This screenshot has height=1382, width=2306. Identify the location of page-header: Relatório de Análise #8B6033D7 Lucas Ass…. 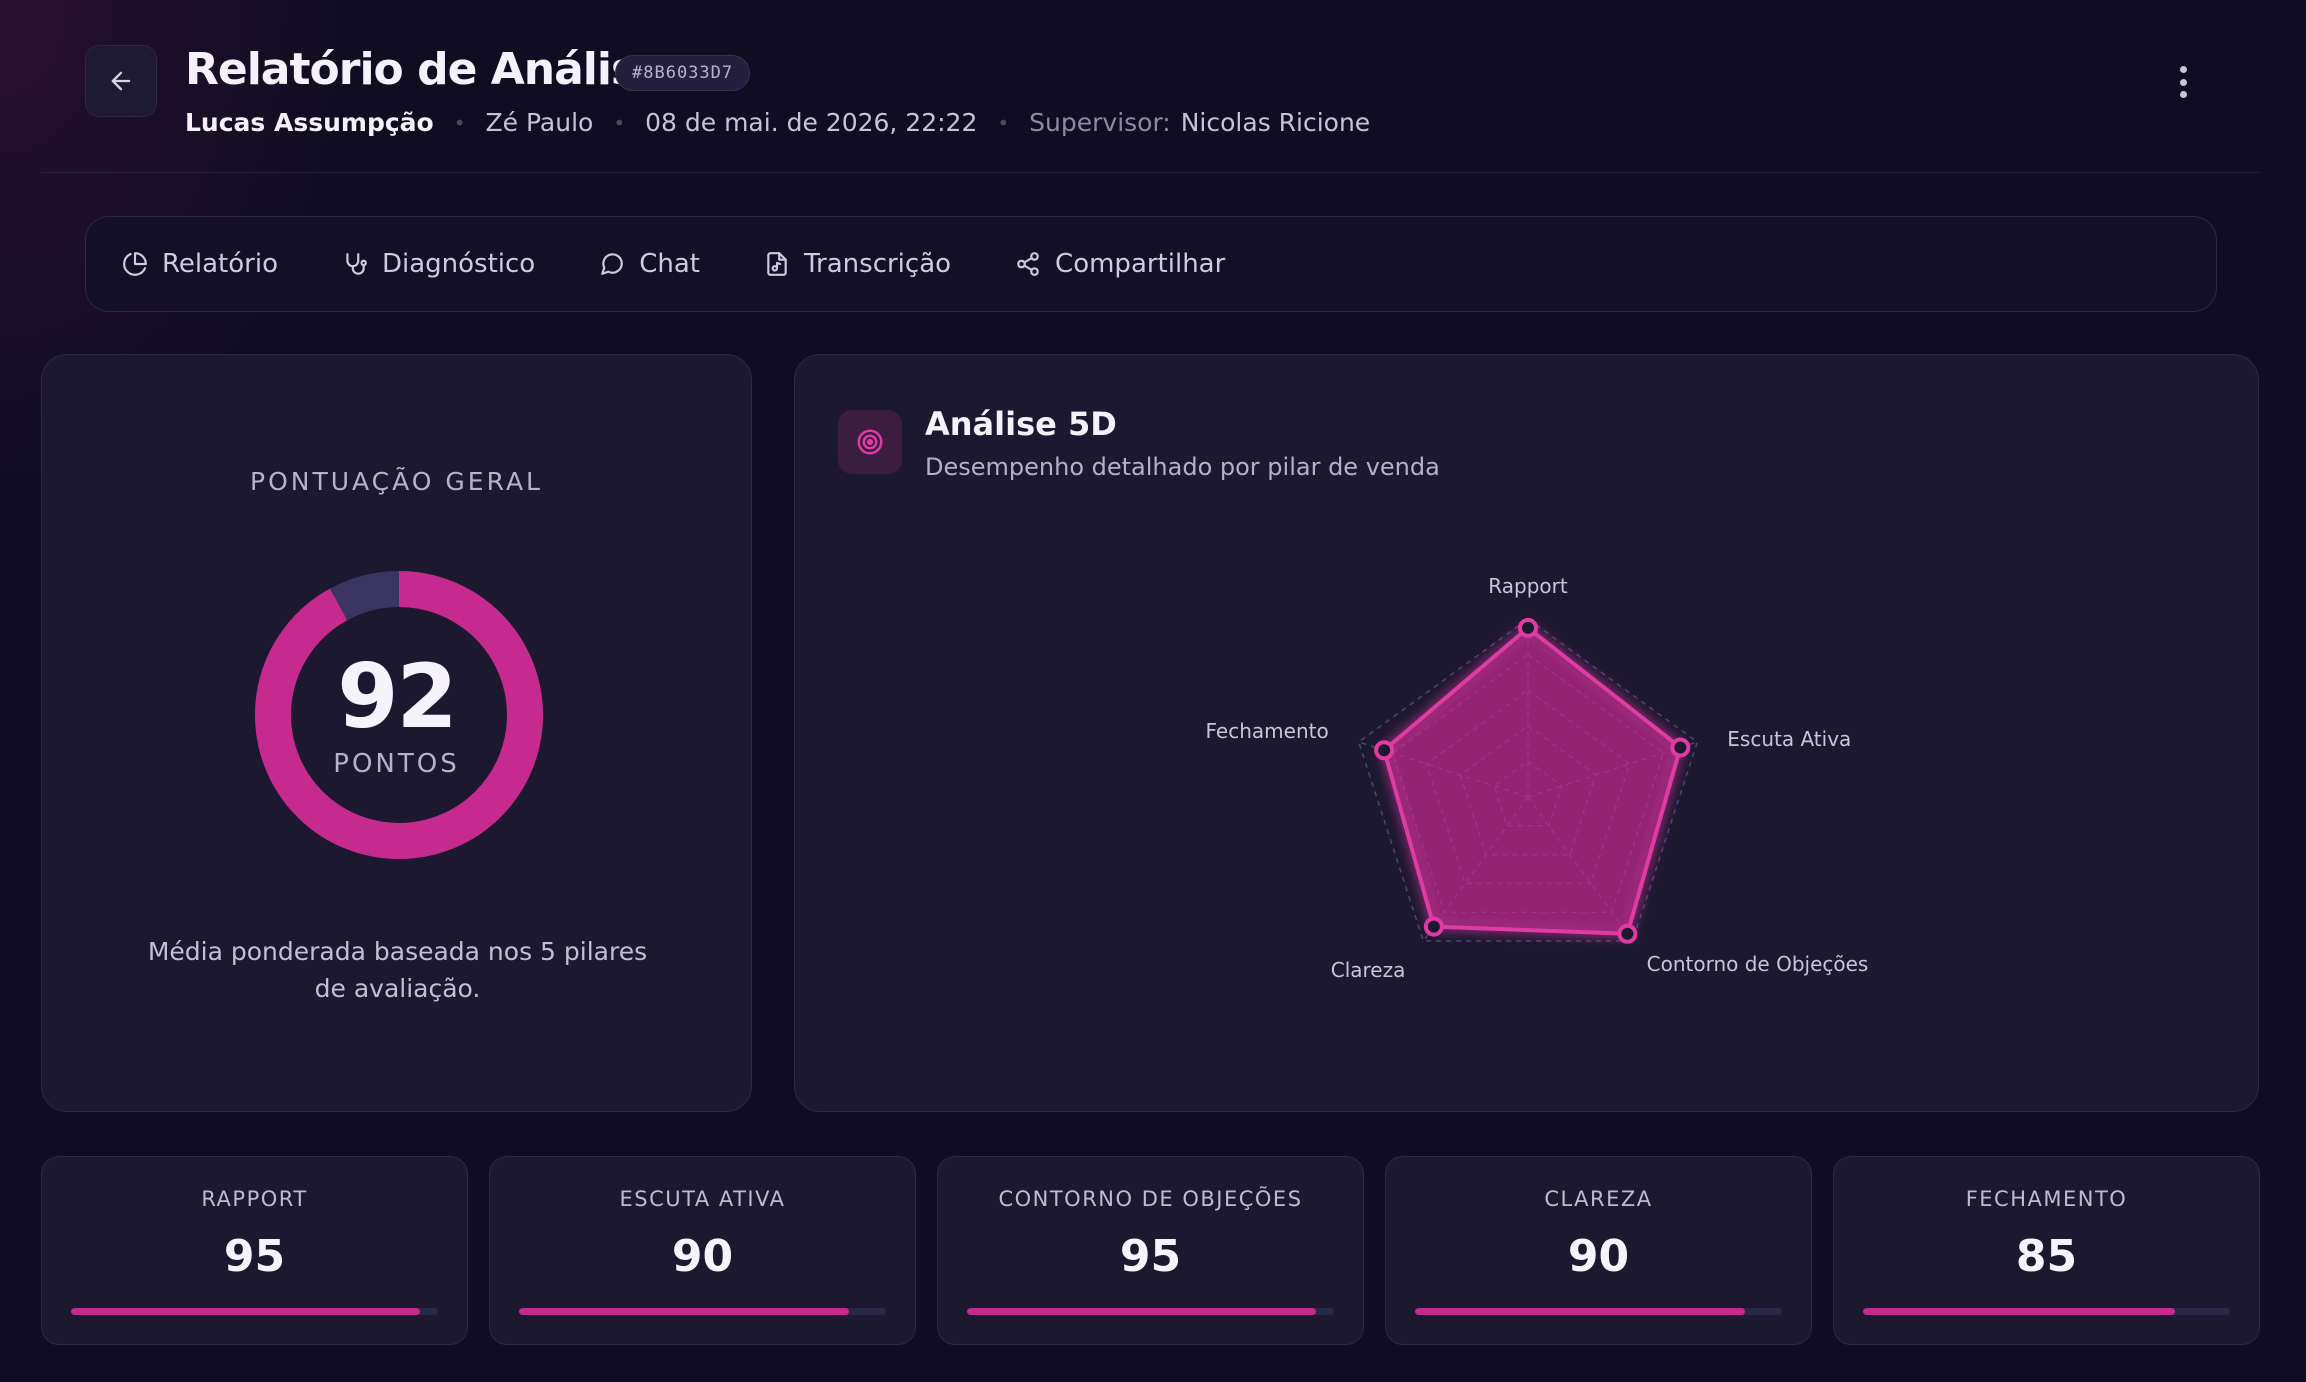
(1150, 86).